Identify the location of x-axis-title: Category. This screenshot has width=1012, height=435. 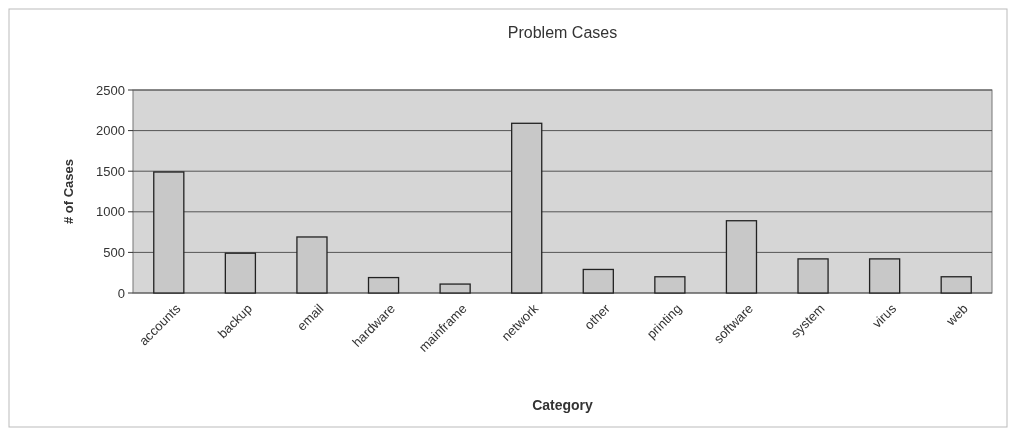
(563, 405).